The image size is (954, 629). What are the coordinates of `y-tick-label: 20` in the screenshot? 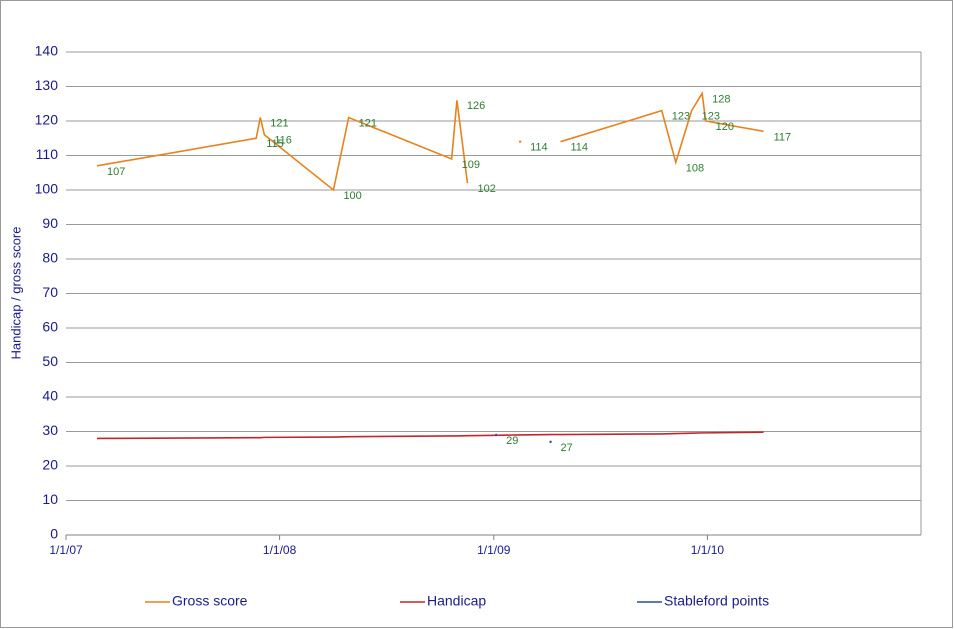 It's located at (50, 465).